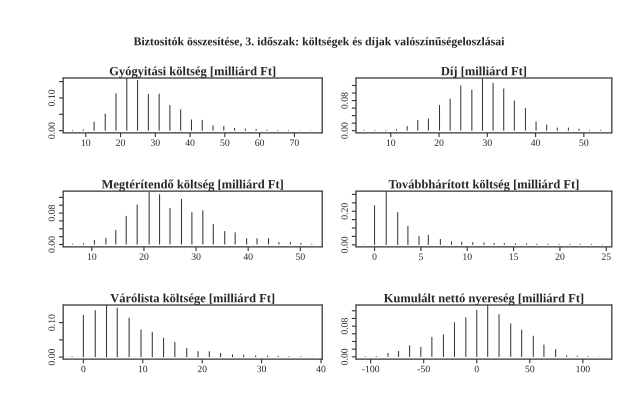  I want to click on x-tick-label: 5, so click(421, 256).